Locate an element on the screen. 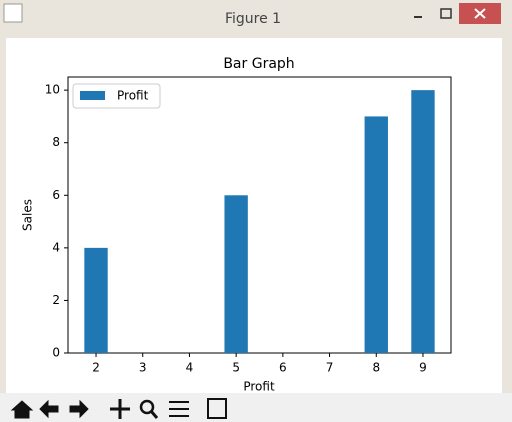 The height and width of the screenshot is (422, 512). toolbar-icons is located at coordinates (118, 408).